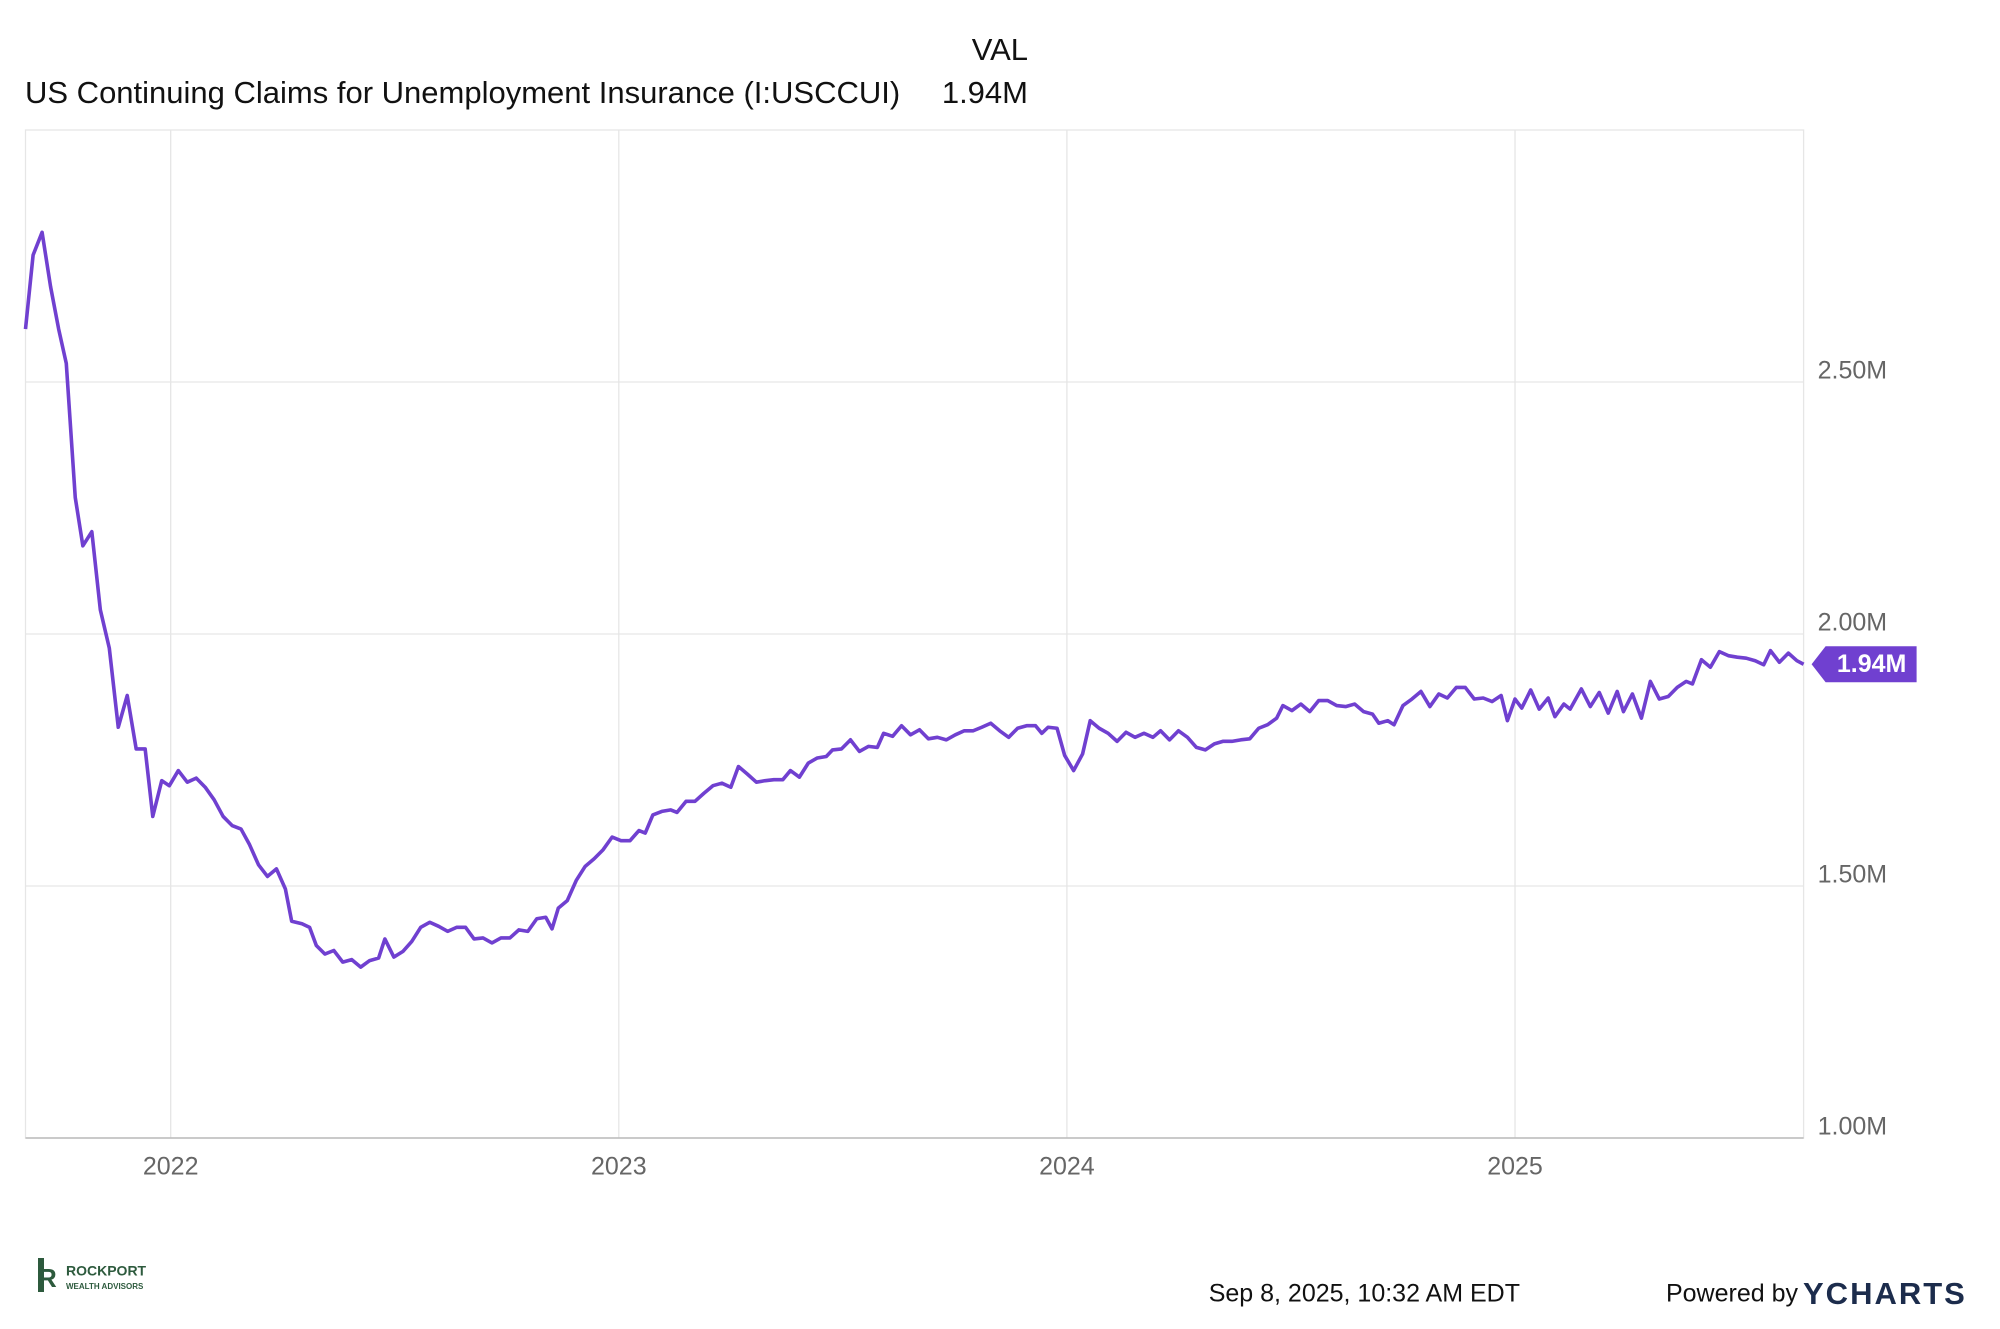 The width and height of the screenshot is (2000, 1329). What do you see at coordinates (171, 1167) in the screenshot?
I see `x-tick-label: 2022` at bounding box center [171, 1167].